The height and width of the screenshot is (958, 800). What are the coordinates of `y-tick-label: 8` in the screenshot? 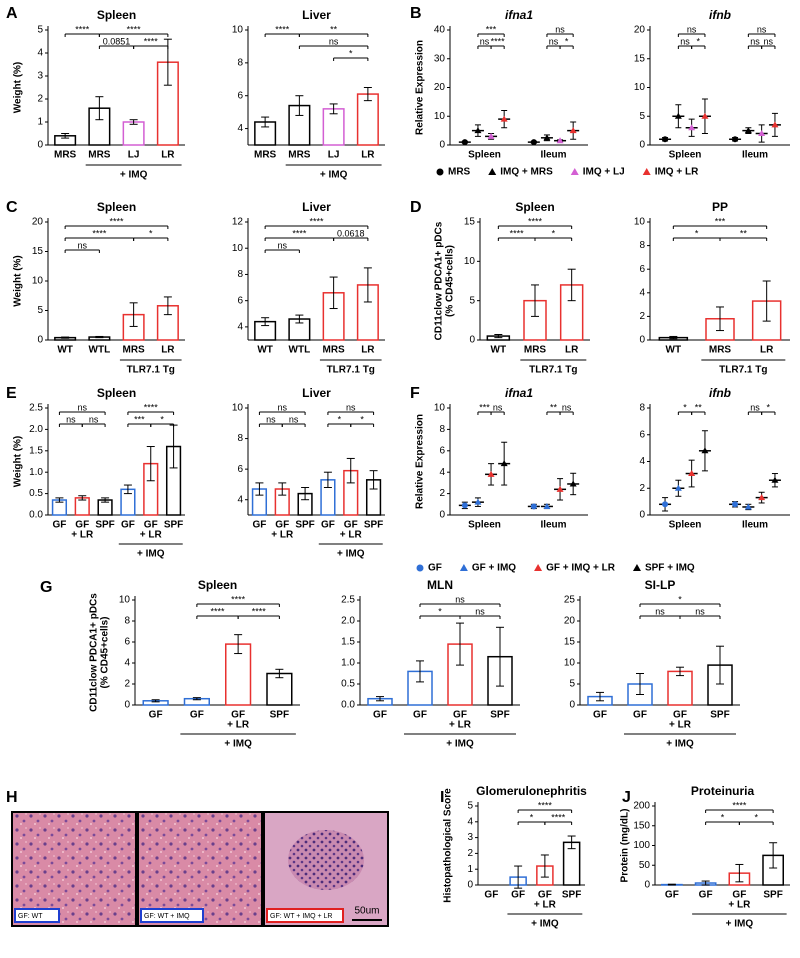 It's located at (240, 62).